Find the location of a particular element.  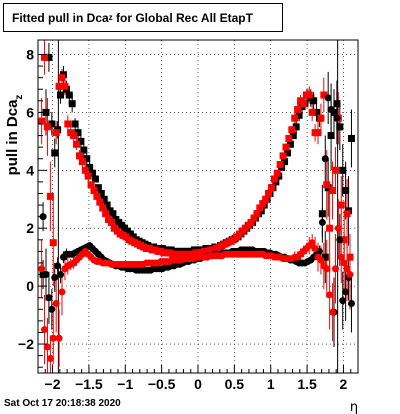

timestamp: Sat Oct 17 20:18:38 2020 is located at coordinates (62, 403).